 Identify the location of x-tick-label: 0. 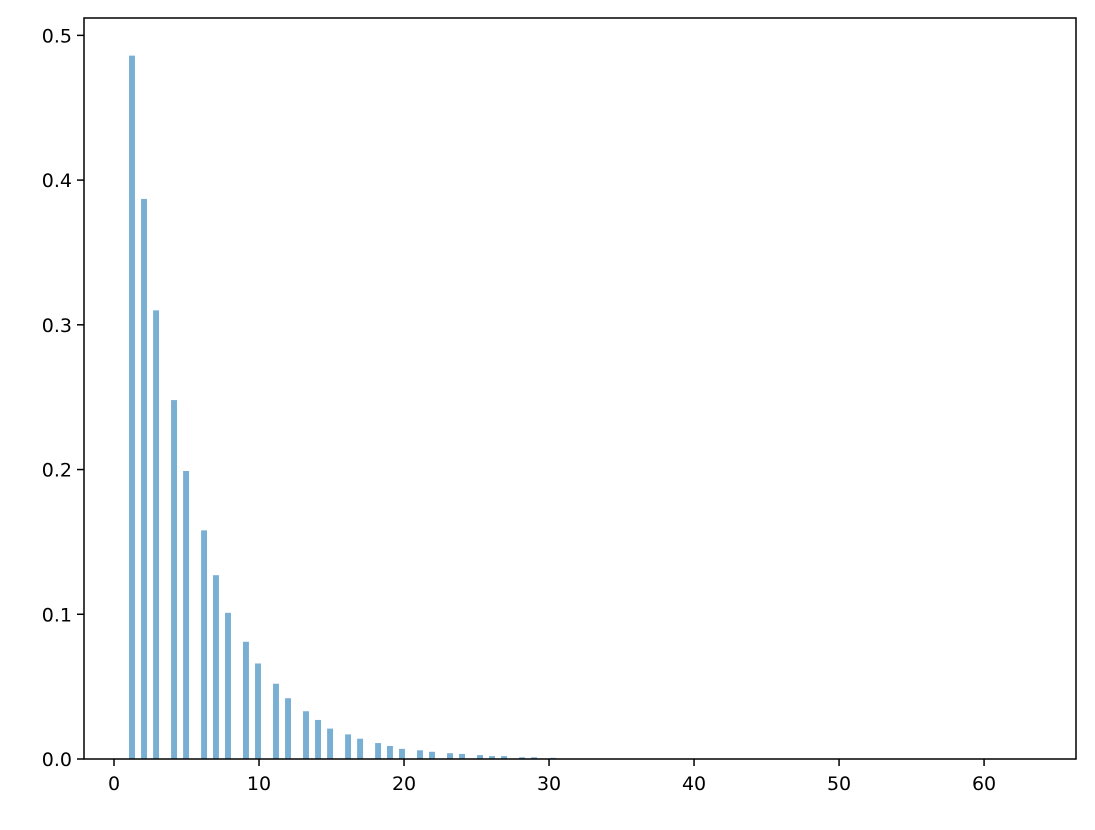
(114, 784).